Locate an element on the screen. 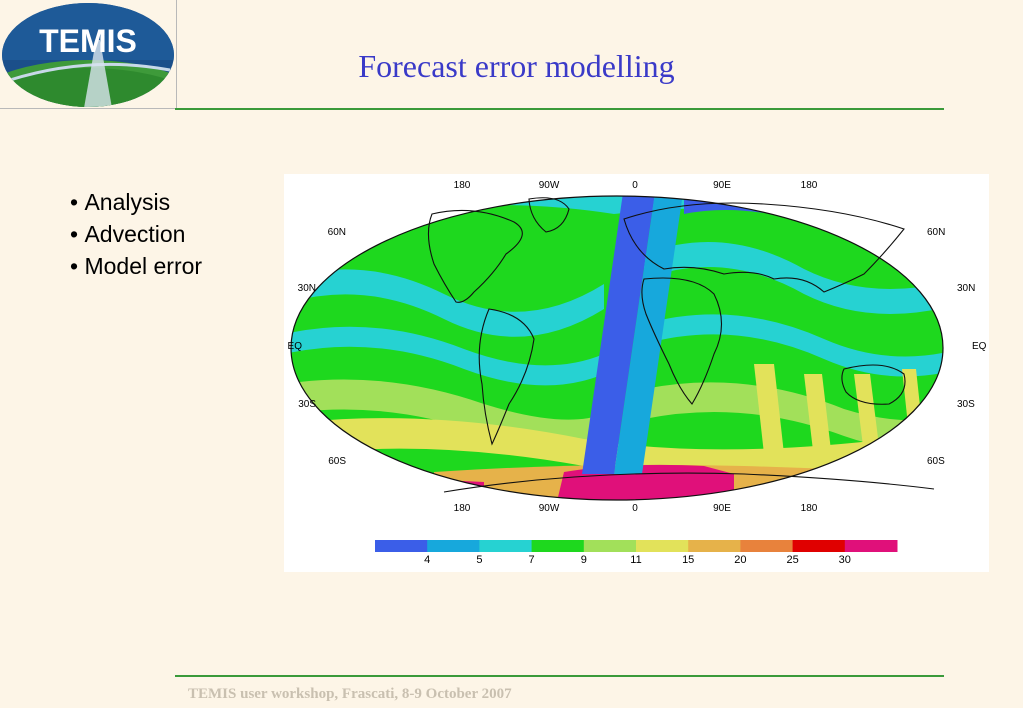  temis-logo: TEMIS is located at coordinates (88, 54).